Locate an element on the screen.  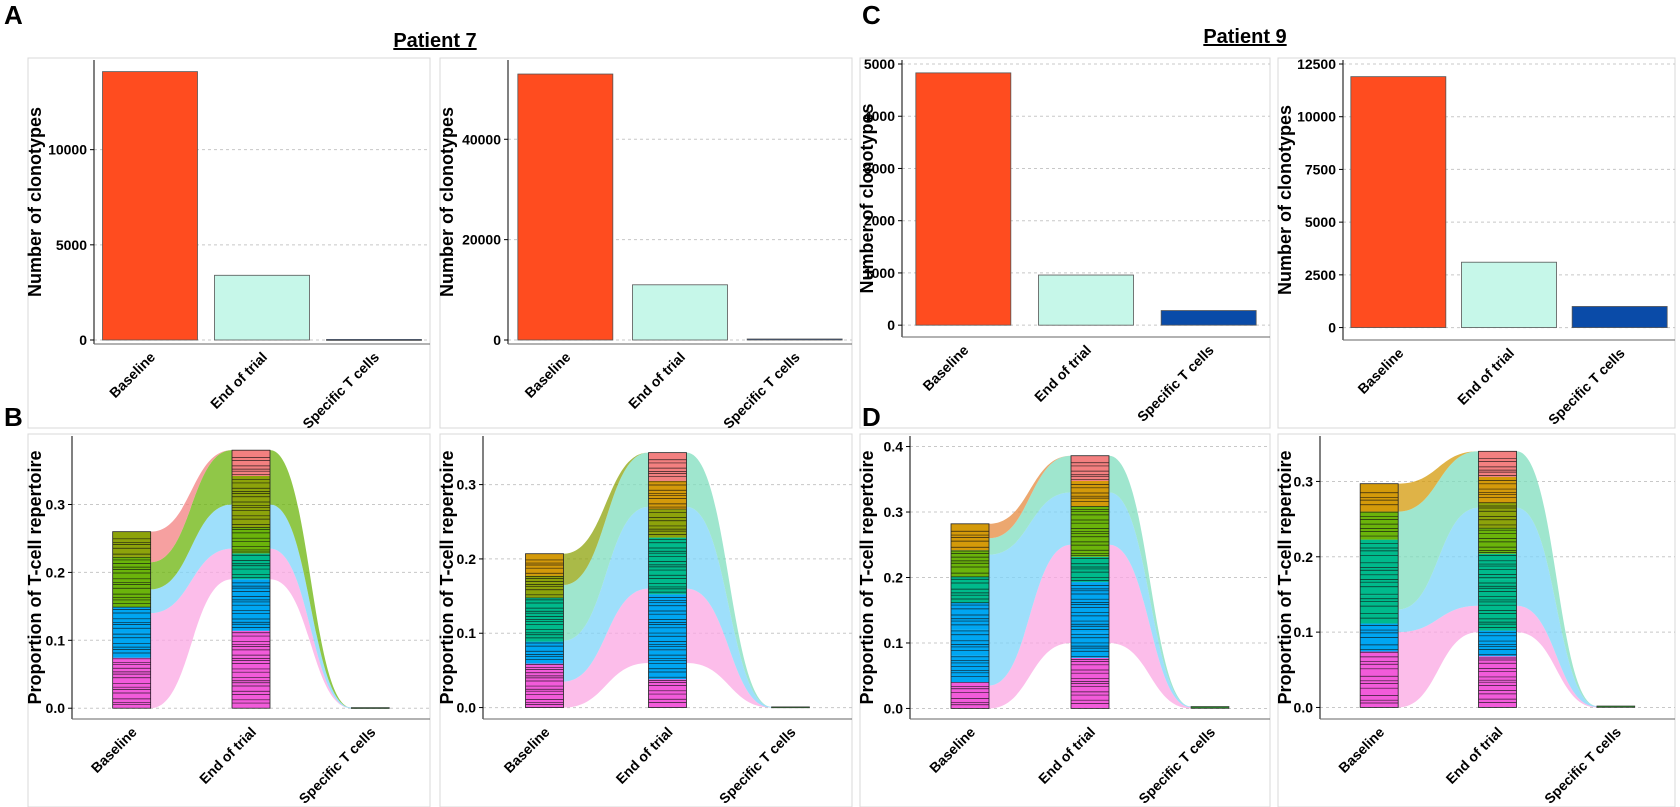
y-tick-label: 2000 is located at coordinates (879, 221).